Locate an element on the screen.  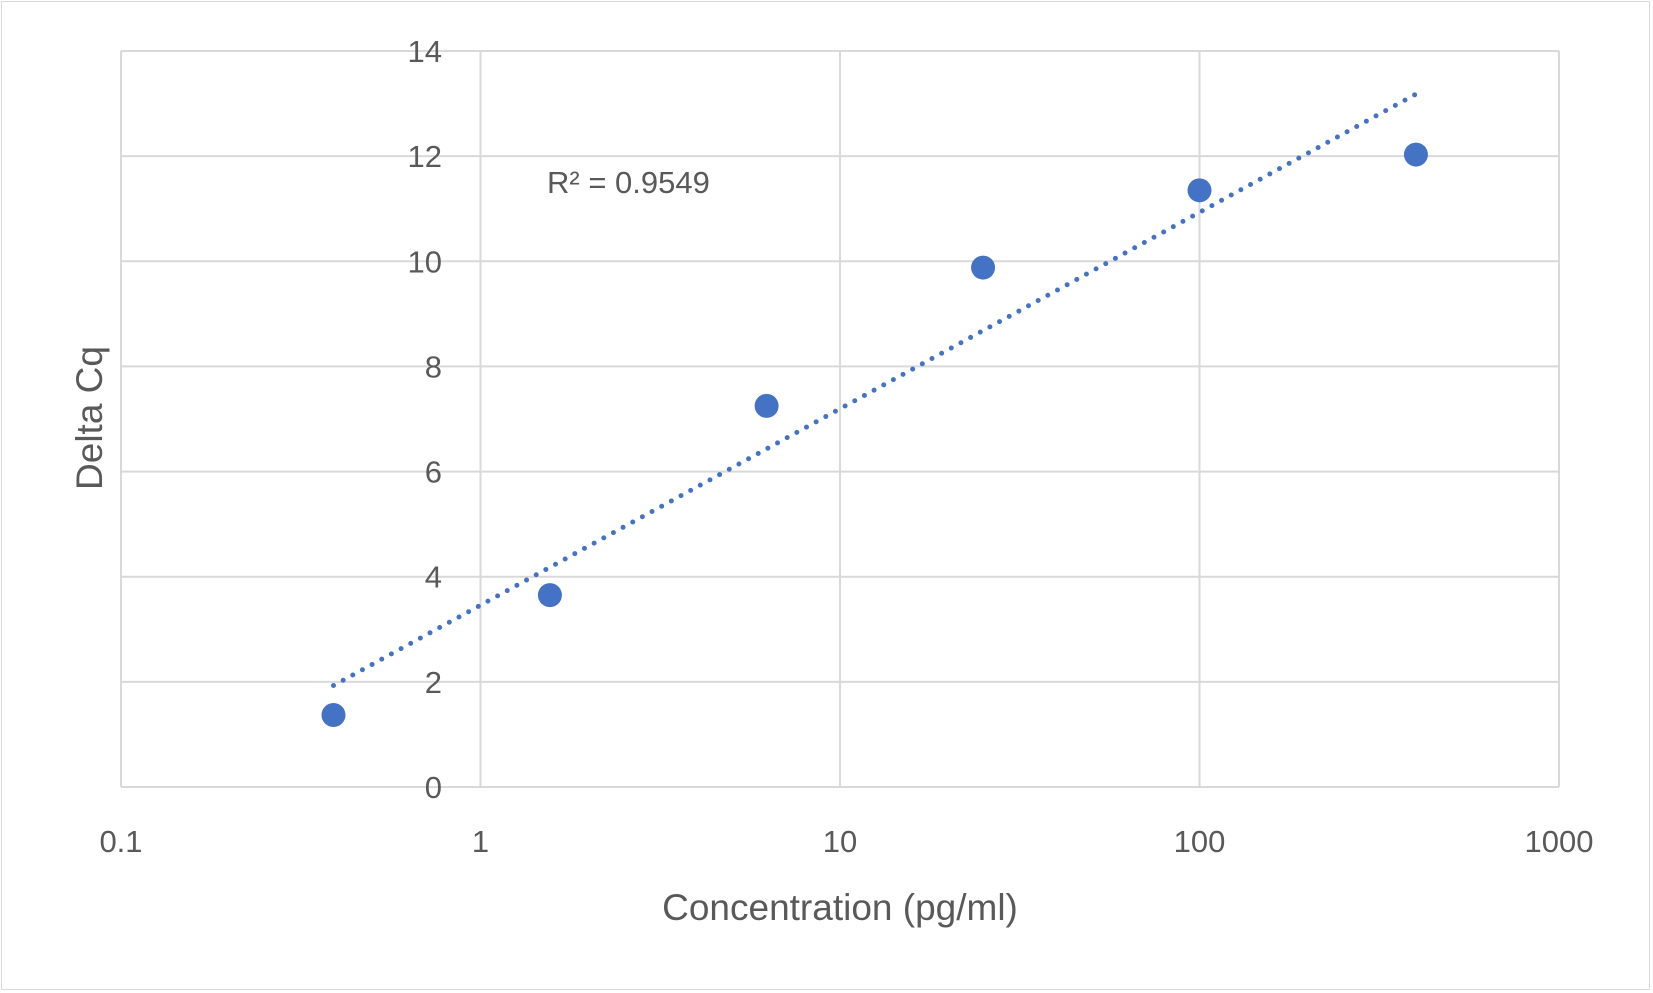
x-tick-label: 1 is located at coordinates (480, 841).